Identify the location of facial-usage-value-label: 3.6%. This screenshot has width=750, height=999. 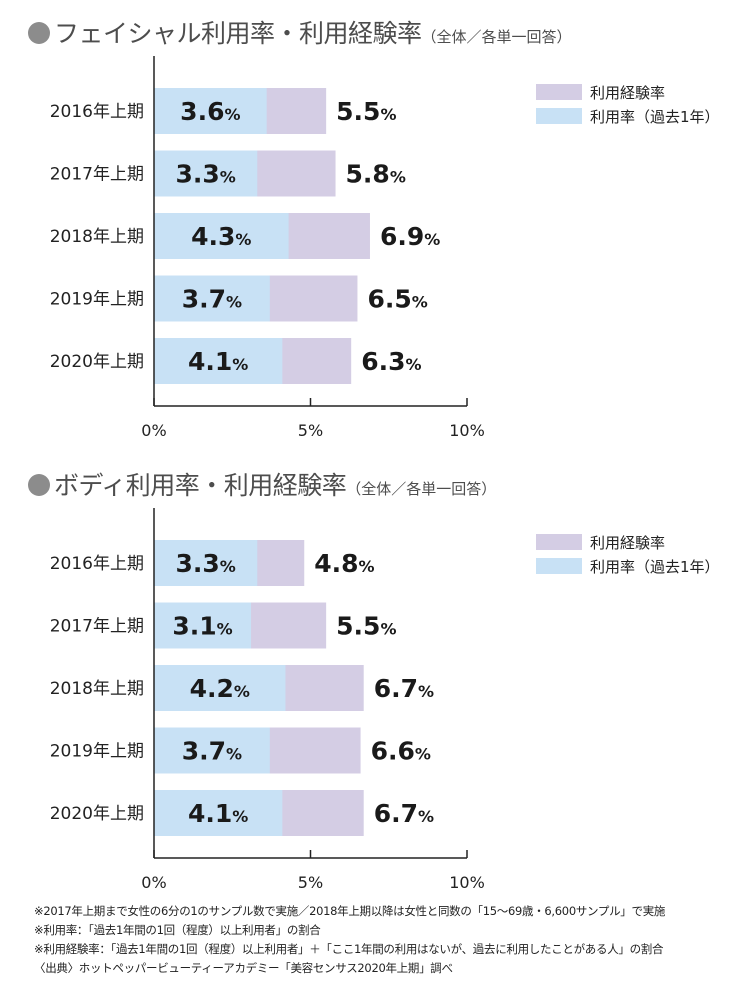
(210, 111).